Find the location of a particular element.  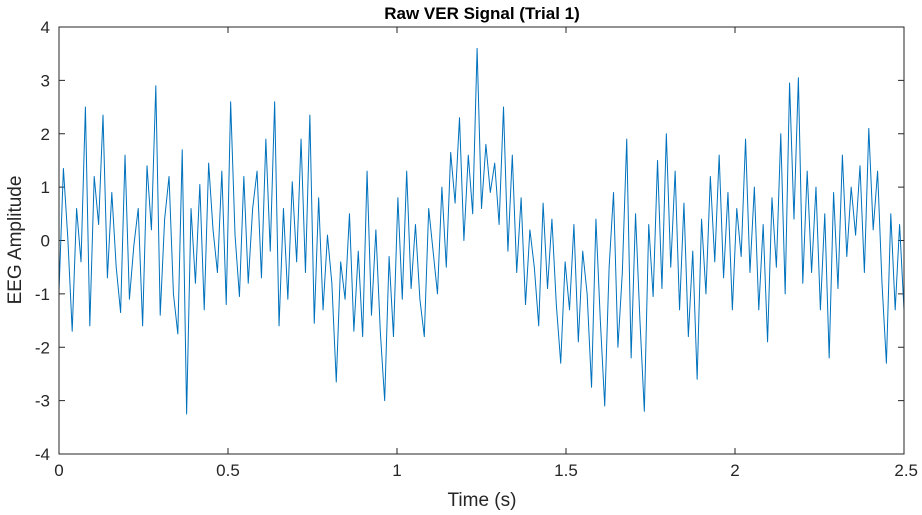

y-tick-label: 0 is located at coordinates (45, 241).